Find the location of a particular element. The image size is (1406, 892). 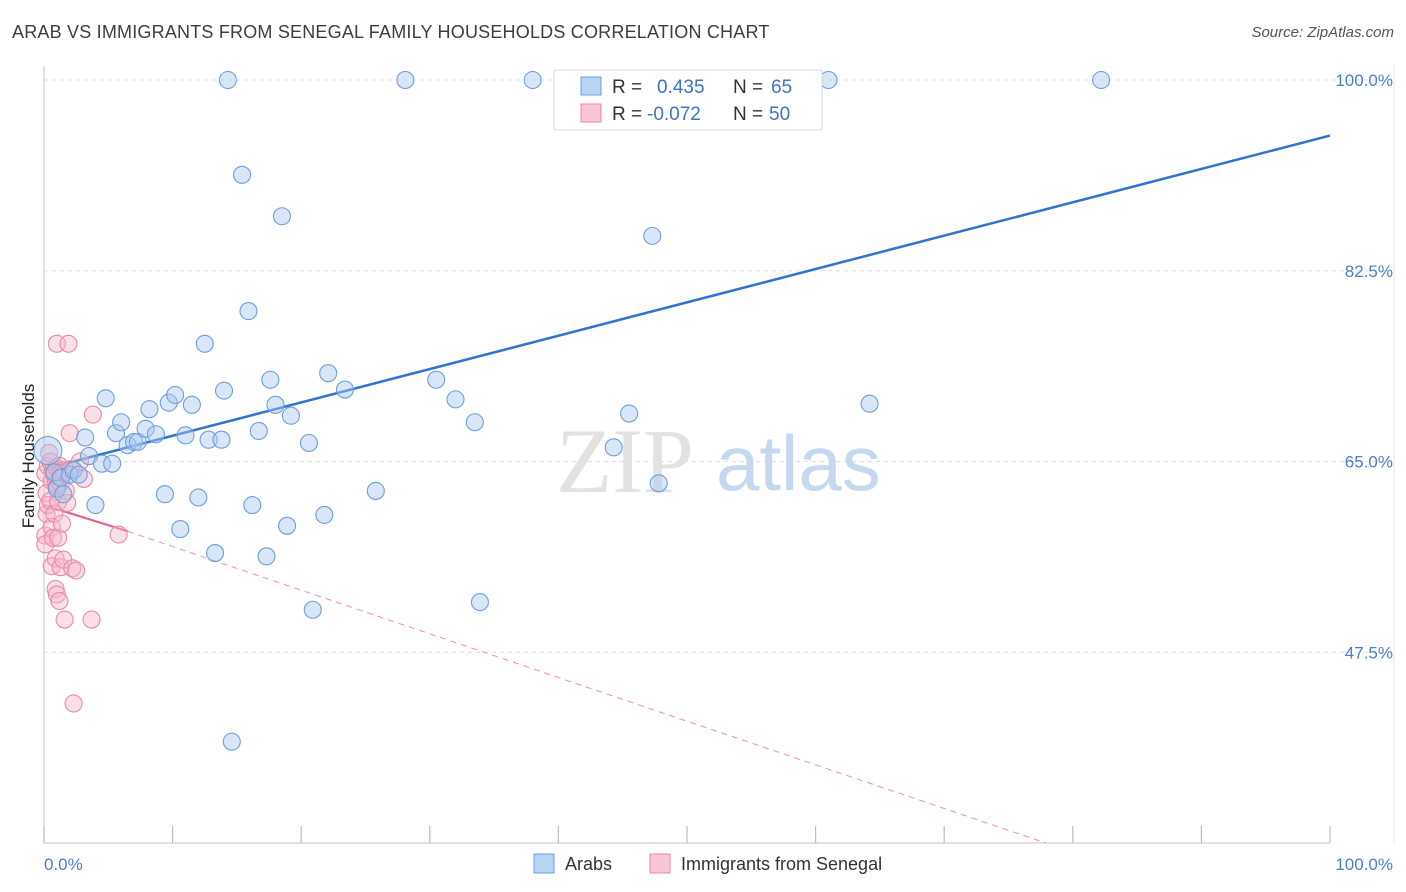

legend-swatch-arabs is located at coordinates (591, 86).